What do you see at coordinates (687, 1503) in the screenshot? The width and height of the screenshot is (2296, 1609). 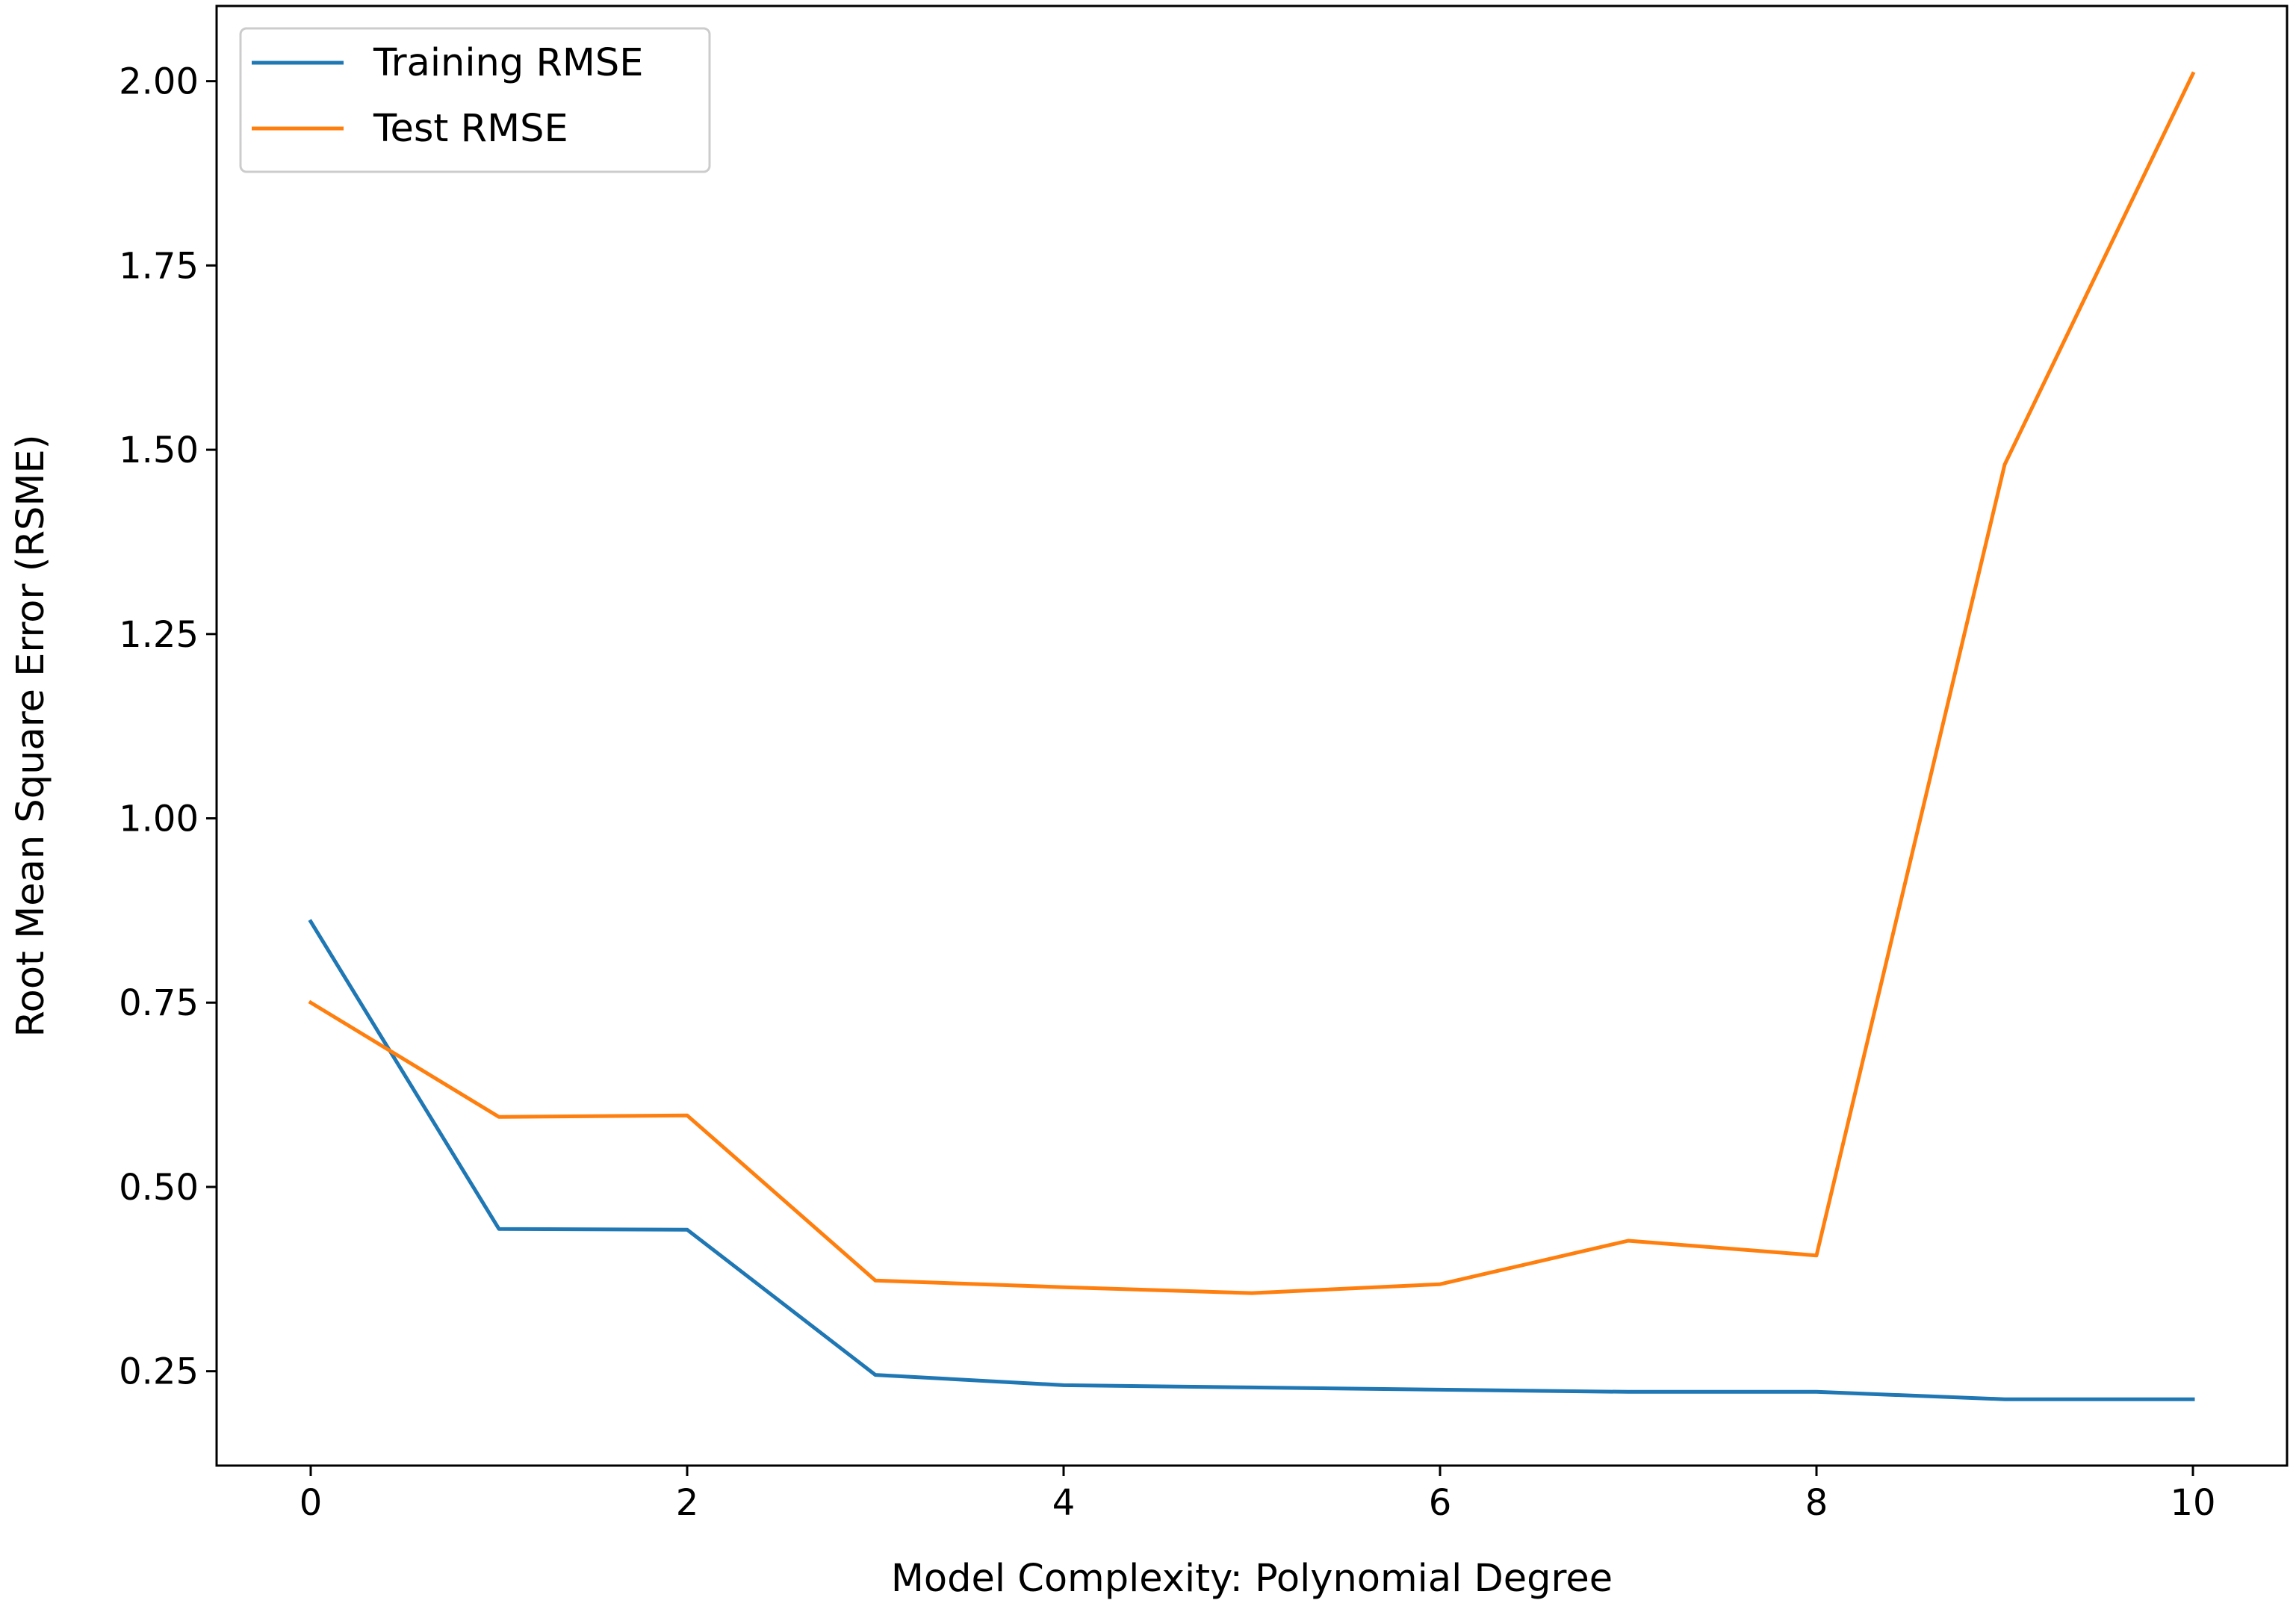 I see `x-tick-label: 2` at bounding box center [687, 1503].